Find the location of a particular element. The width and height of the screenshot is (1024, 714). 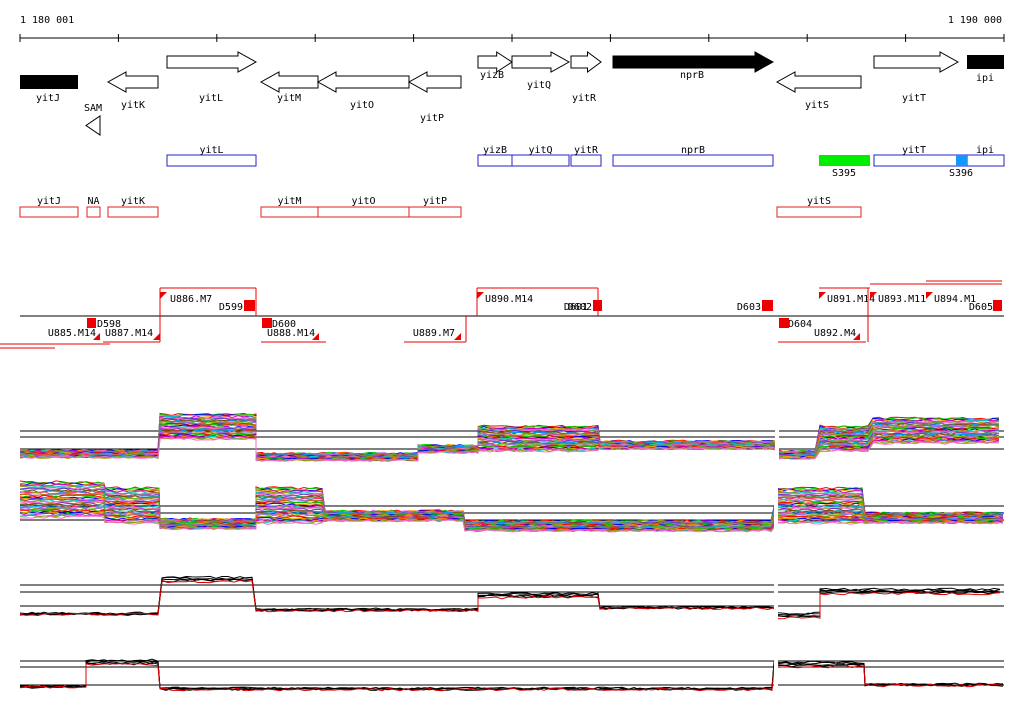

ruler-start-label: 1 180 001 is located at coordinates (47, 20).